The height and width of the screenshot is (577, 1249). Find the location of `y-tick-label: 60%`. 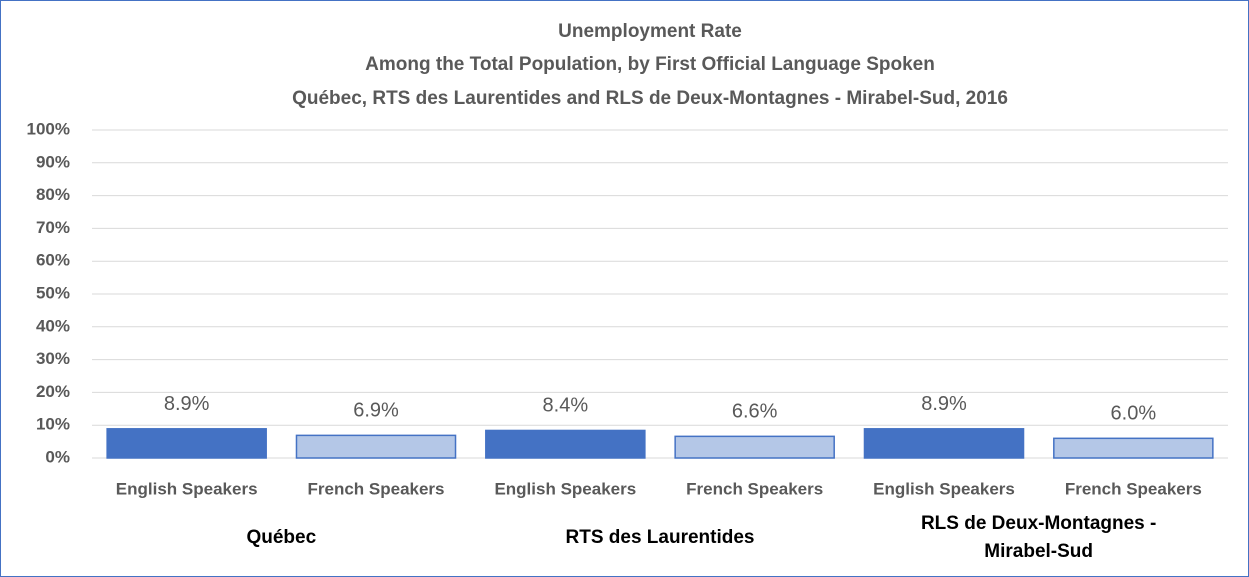

y-tick-label: 60% is located at coordinates (53, 260).